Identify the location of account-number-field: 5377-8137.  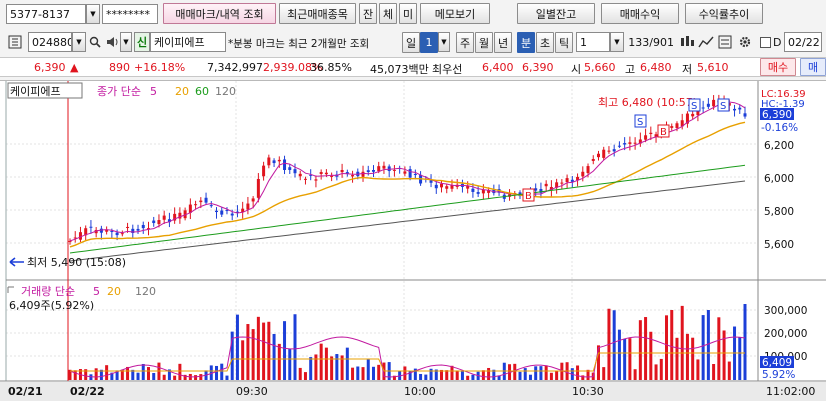
(46, 14).